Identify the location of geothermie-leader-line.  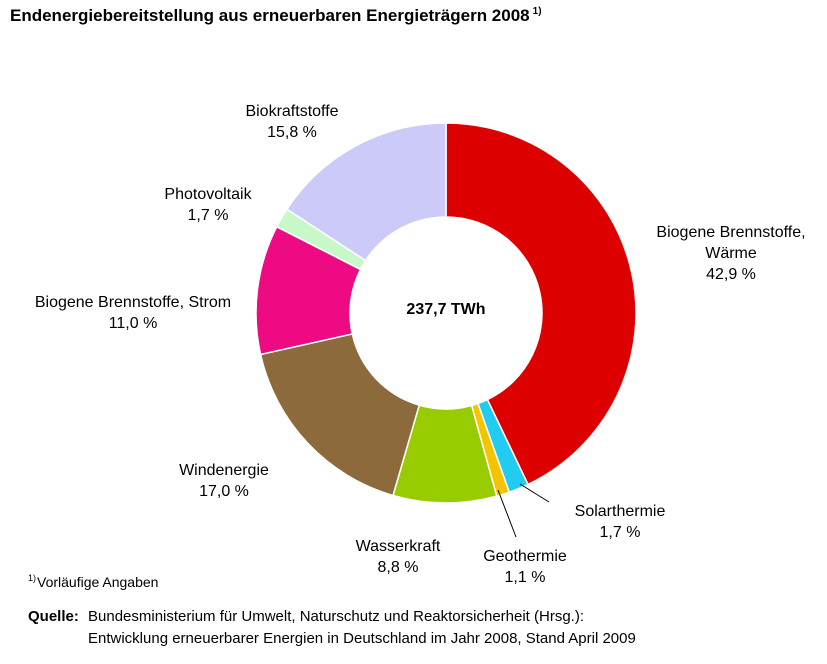
(507, 513).